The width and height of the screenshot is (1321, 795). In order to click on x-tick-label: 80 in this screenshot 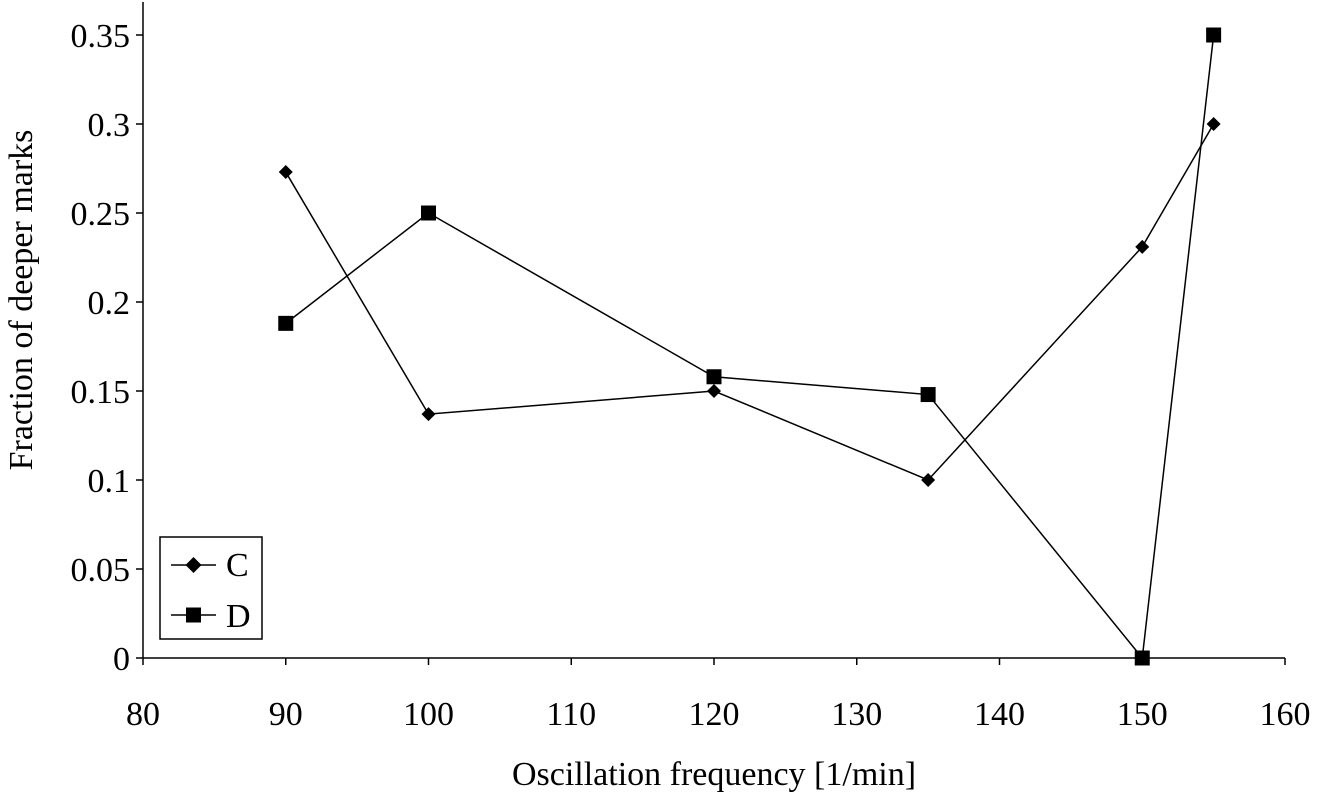, I will do `click(143, 714)`.